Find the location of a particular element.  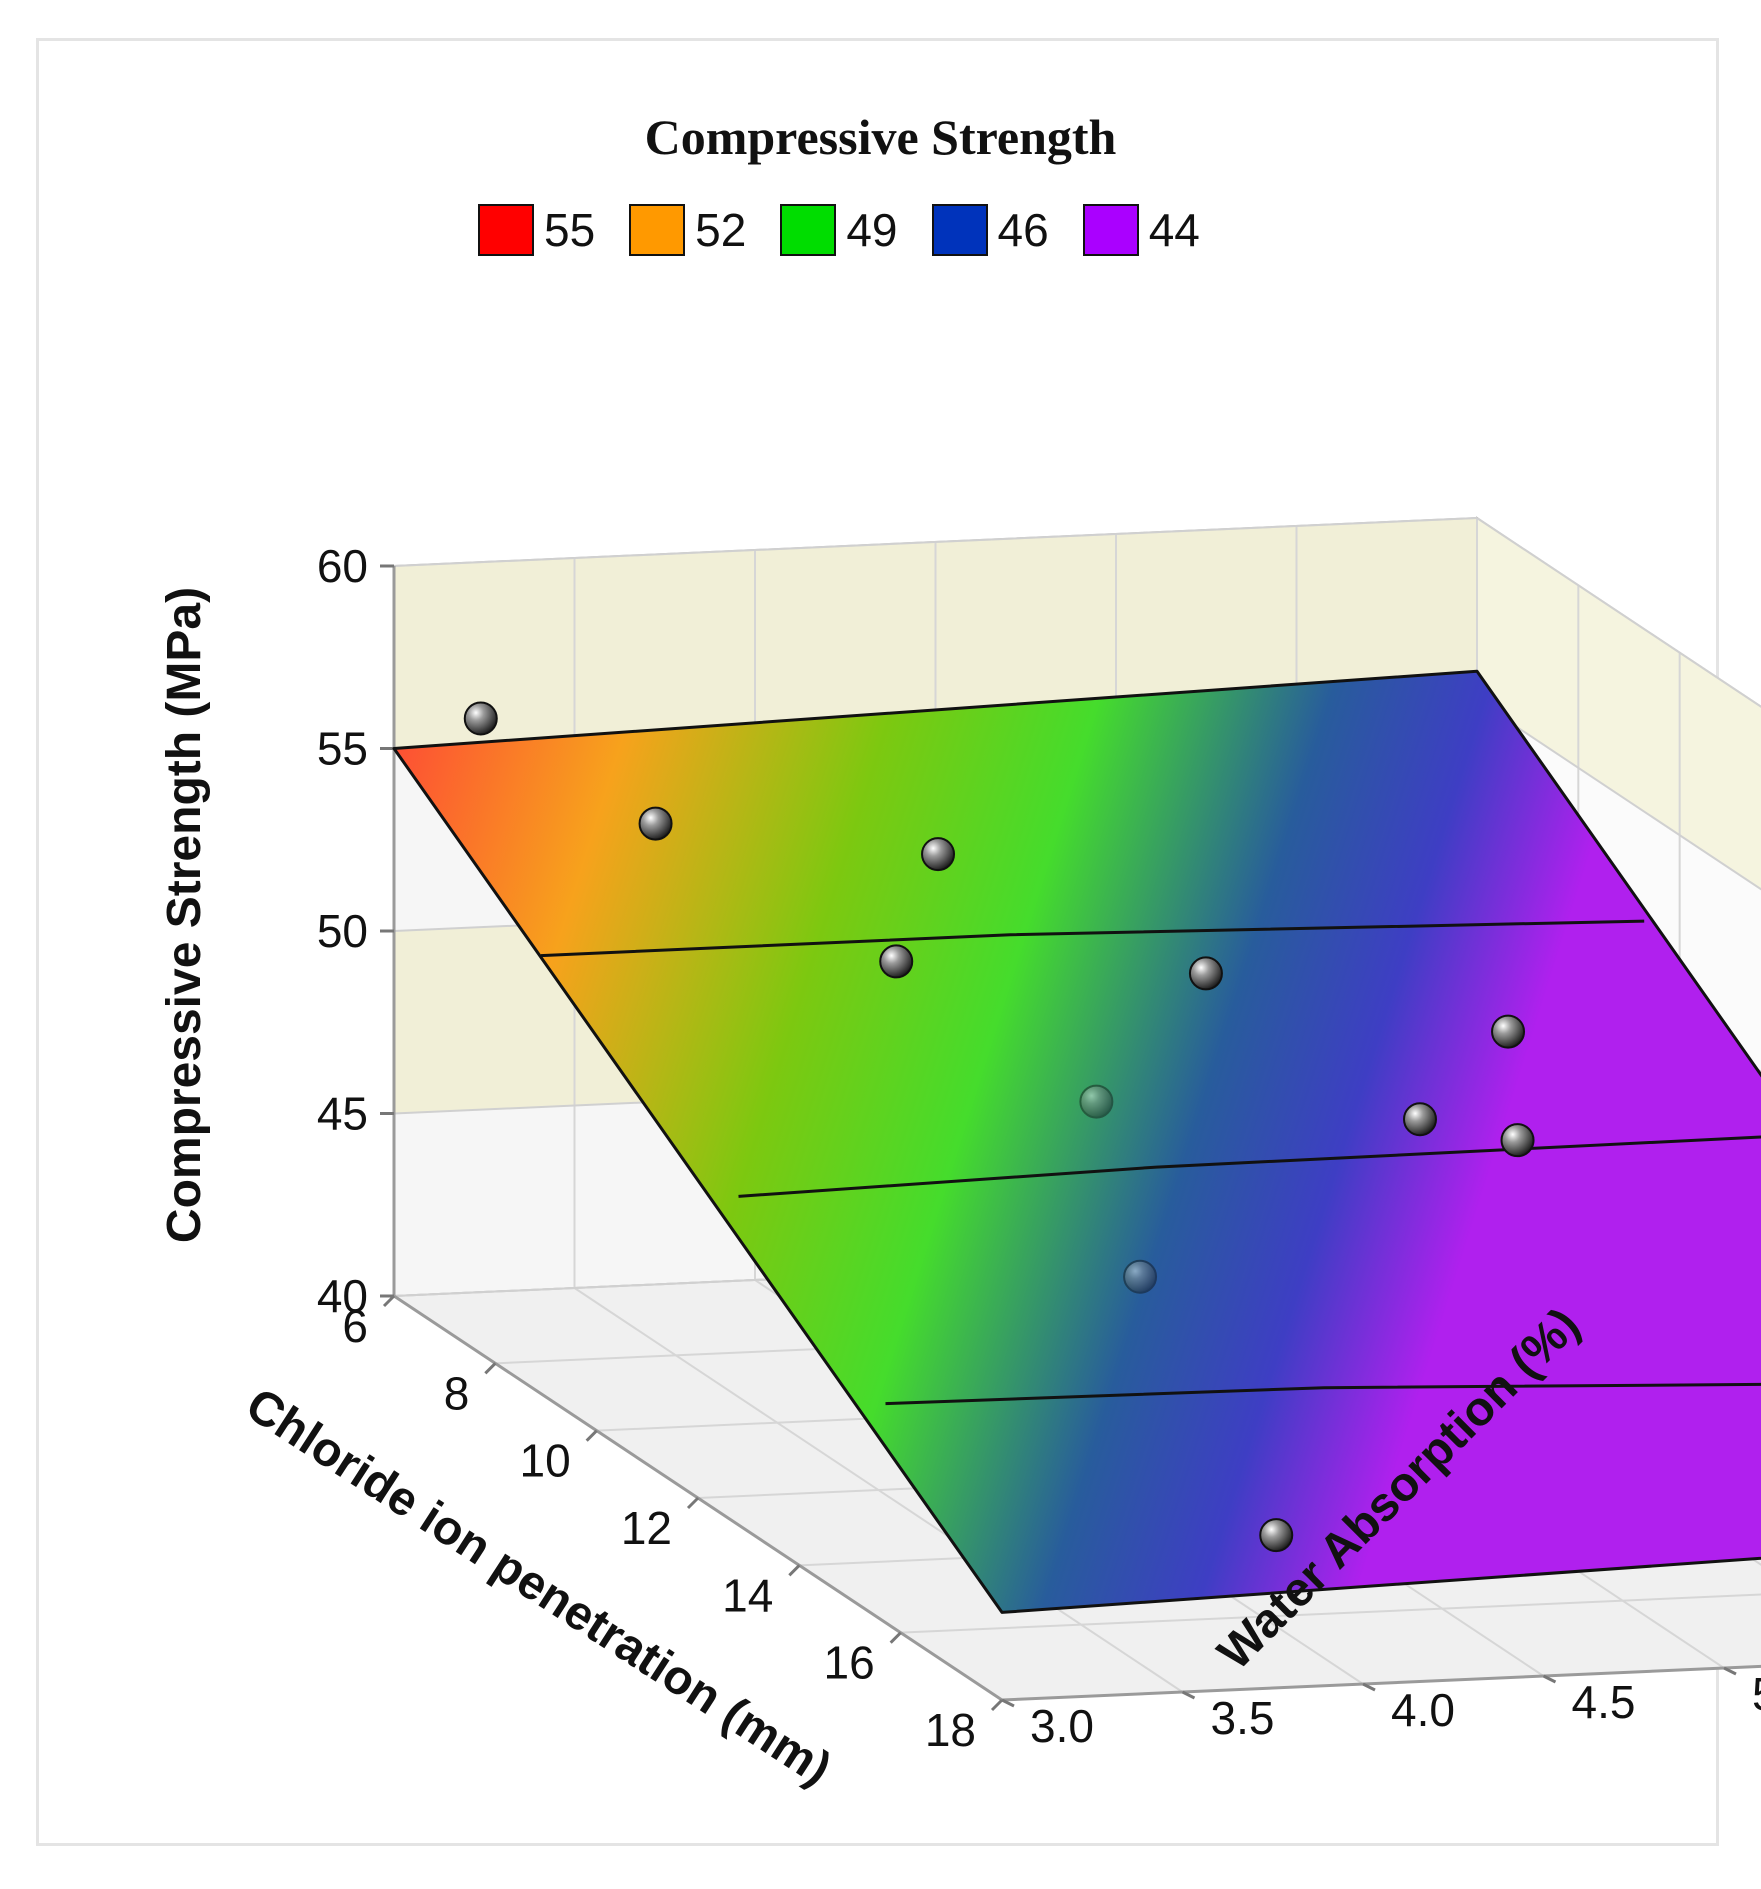

y-tick-label: 3.0 is located at coordinates (1062, 1726).